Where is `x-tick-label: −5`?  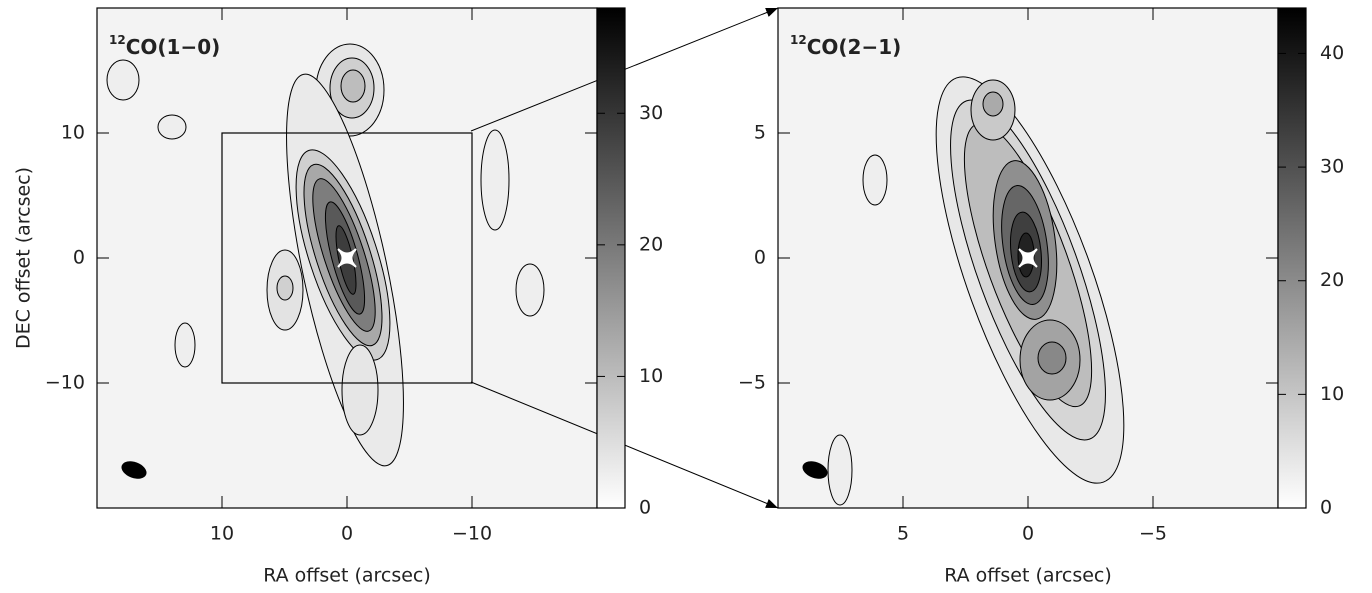 x-tick-label: −5 is located at coordinates (1153, 534).